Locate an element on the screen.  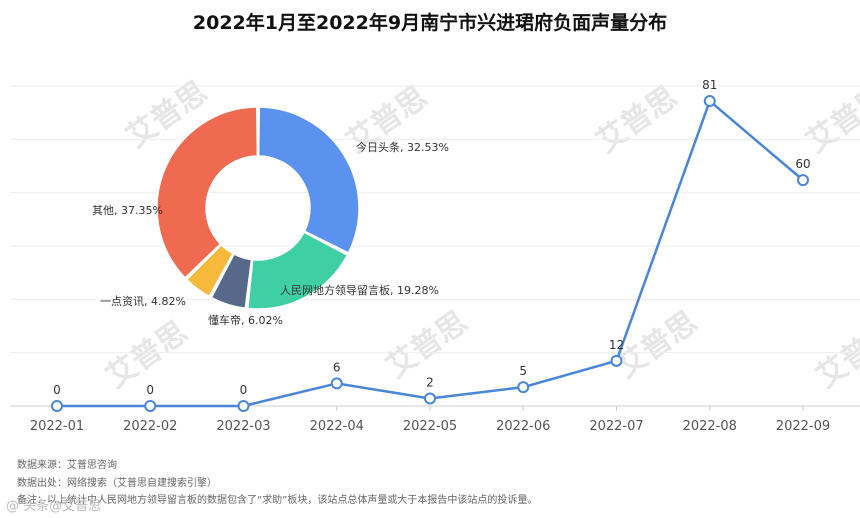
data-label: 81 is located at coordinates (709, 85).